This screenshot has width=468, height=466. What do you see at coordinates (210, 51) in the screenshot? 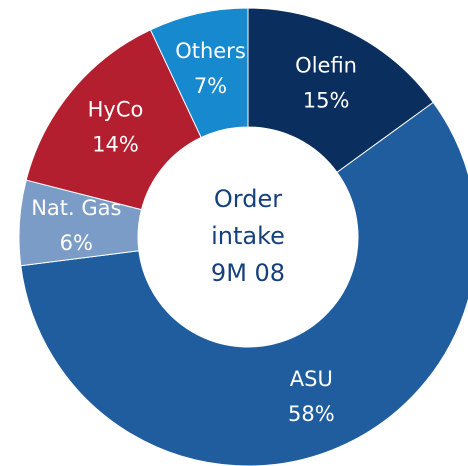
I see `slice-label: Others` at bounding box center [210, 51].